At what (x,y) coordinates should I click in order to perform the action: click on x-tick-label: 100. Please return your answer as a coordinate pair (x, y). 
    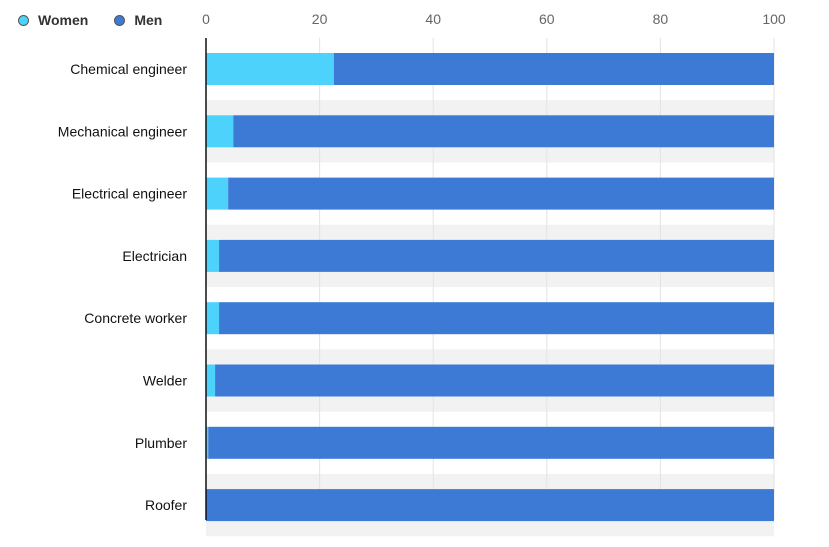
    Looking at the image, I should click on (774, 19).